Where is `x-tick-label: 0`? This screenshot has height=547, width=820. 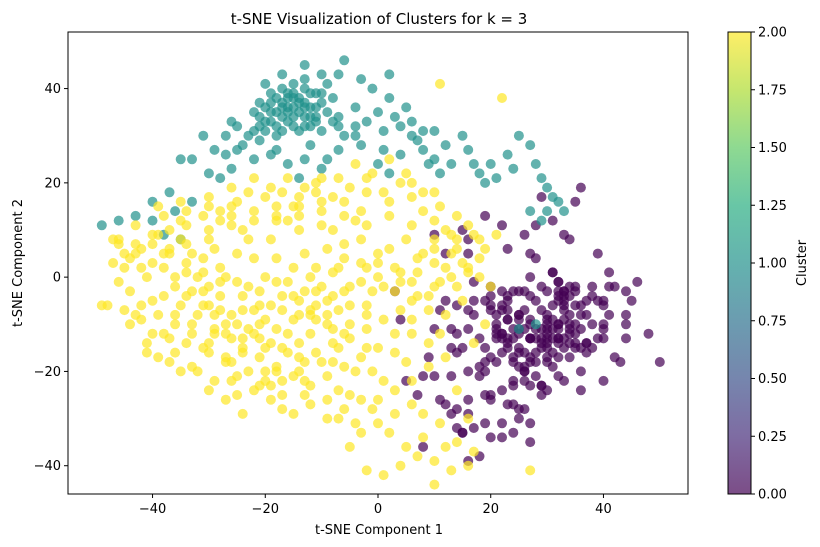
x-tick-label: 0 is located at coordinates (378, 509).